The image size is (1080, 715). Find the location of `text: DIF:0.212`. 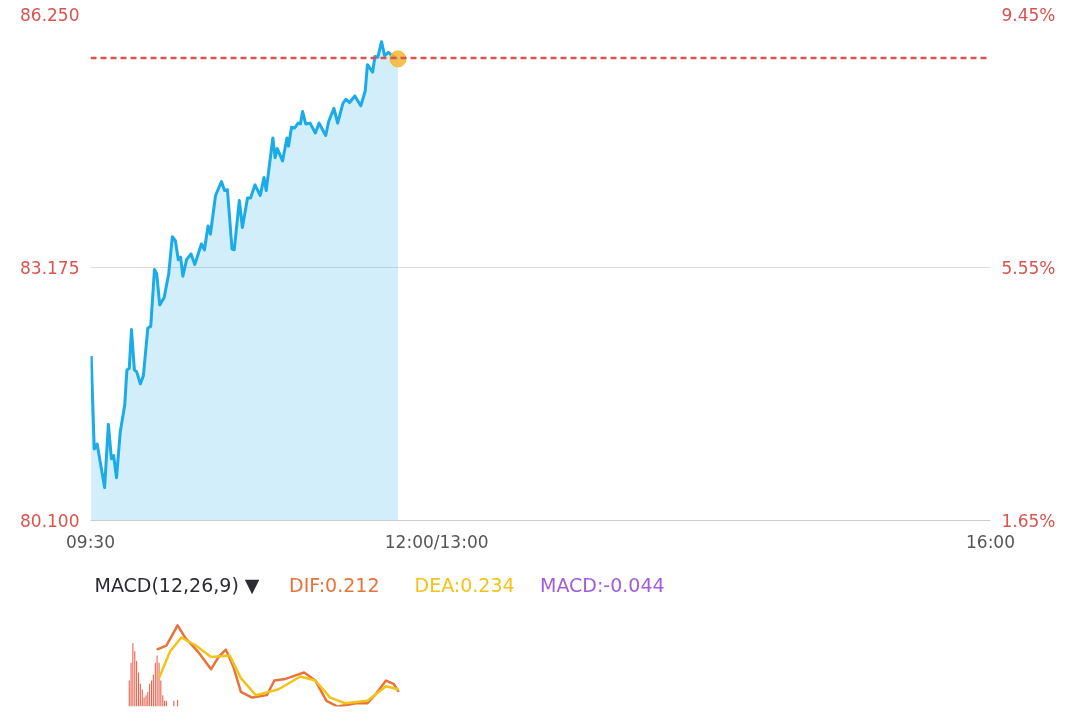

text: DIF:0.212 is located at coordinates (334, 585).